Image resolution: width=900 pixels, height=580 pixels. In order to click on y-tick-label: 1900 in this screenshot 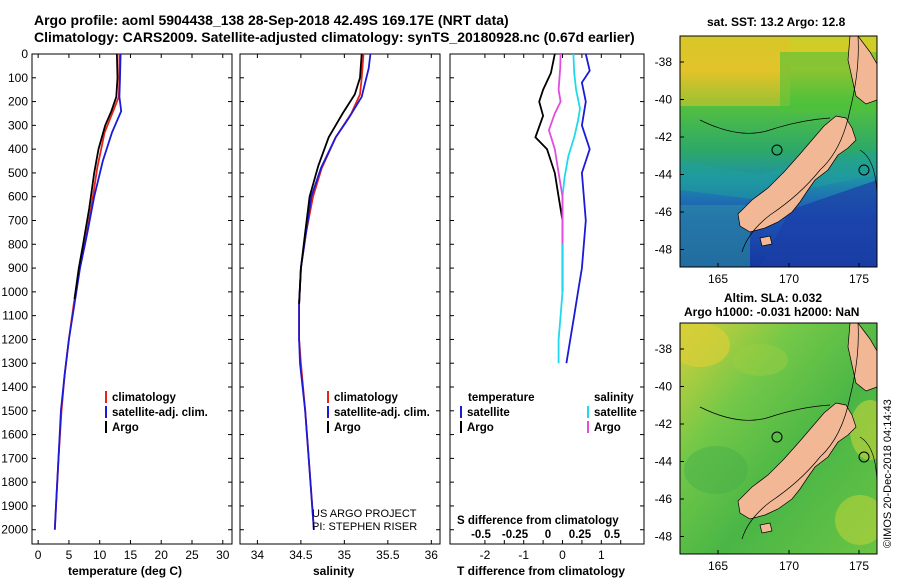, I will do `click(14, 506)`.